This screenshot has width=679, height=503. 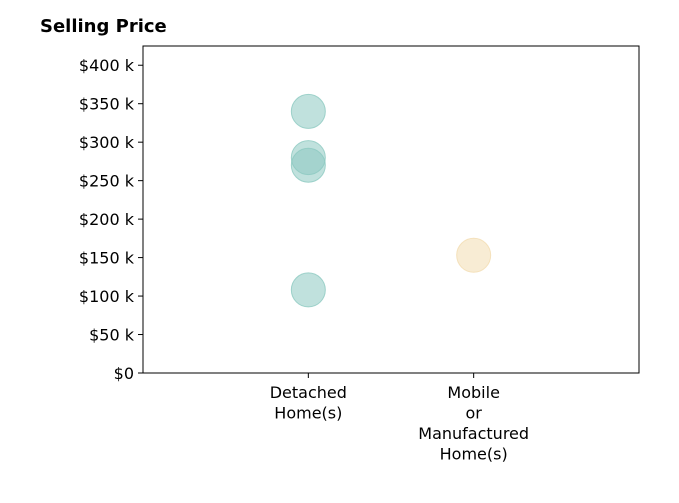 I want to click on y-tick-label: $100 k, so click(x=107, y=296).